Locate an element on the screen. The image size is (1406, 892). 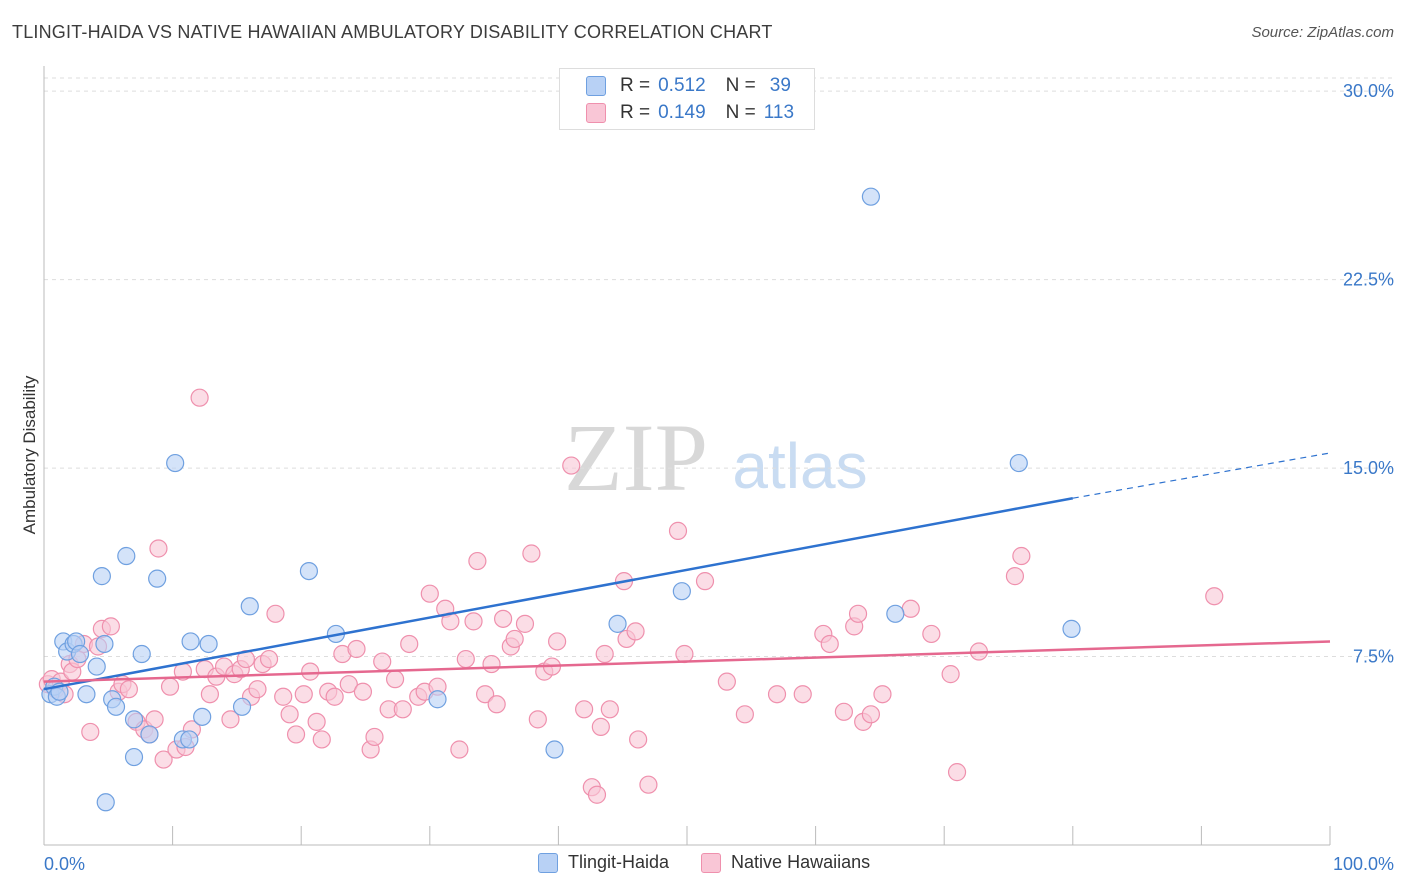
legend-row-tlingit-haida: R = 0.512 N = 39 is located at coordinates (688, 86).